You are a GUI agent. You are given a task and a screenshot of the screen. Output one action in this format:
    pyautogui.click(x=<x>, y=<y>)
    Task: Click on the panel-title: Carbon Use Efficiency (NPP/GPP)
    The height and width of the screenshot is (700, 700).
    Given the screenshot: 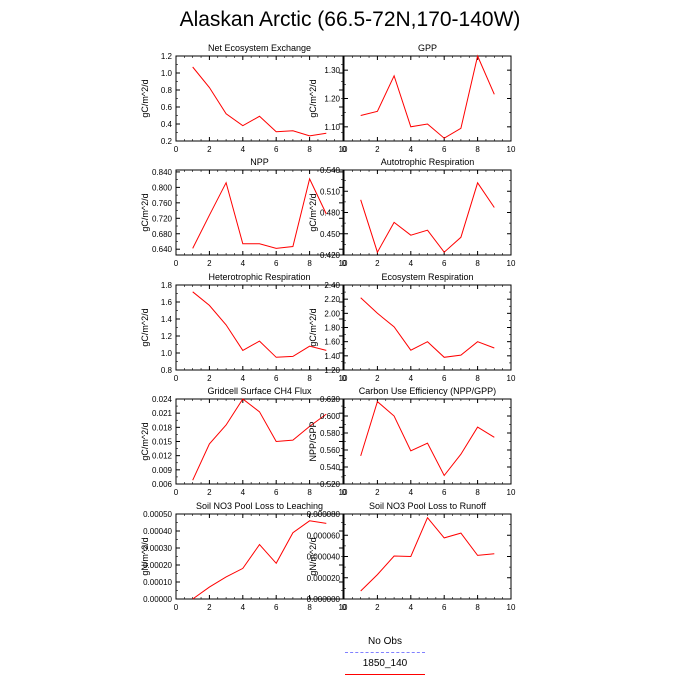 What is the action you would take?
    pyautogui.click(x=427, y=391)
    